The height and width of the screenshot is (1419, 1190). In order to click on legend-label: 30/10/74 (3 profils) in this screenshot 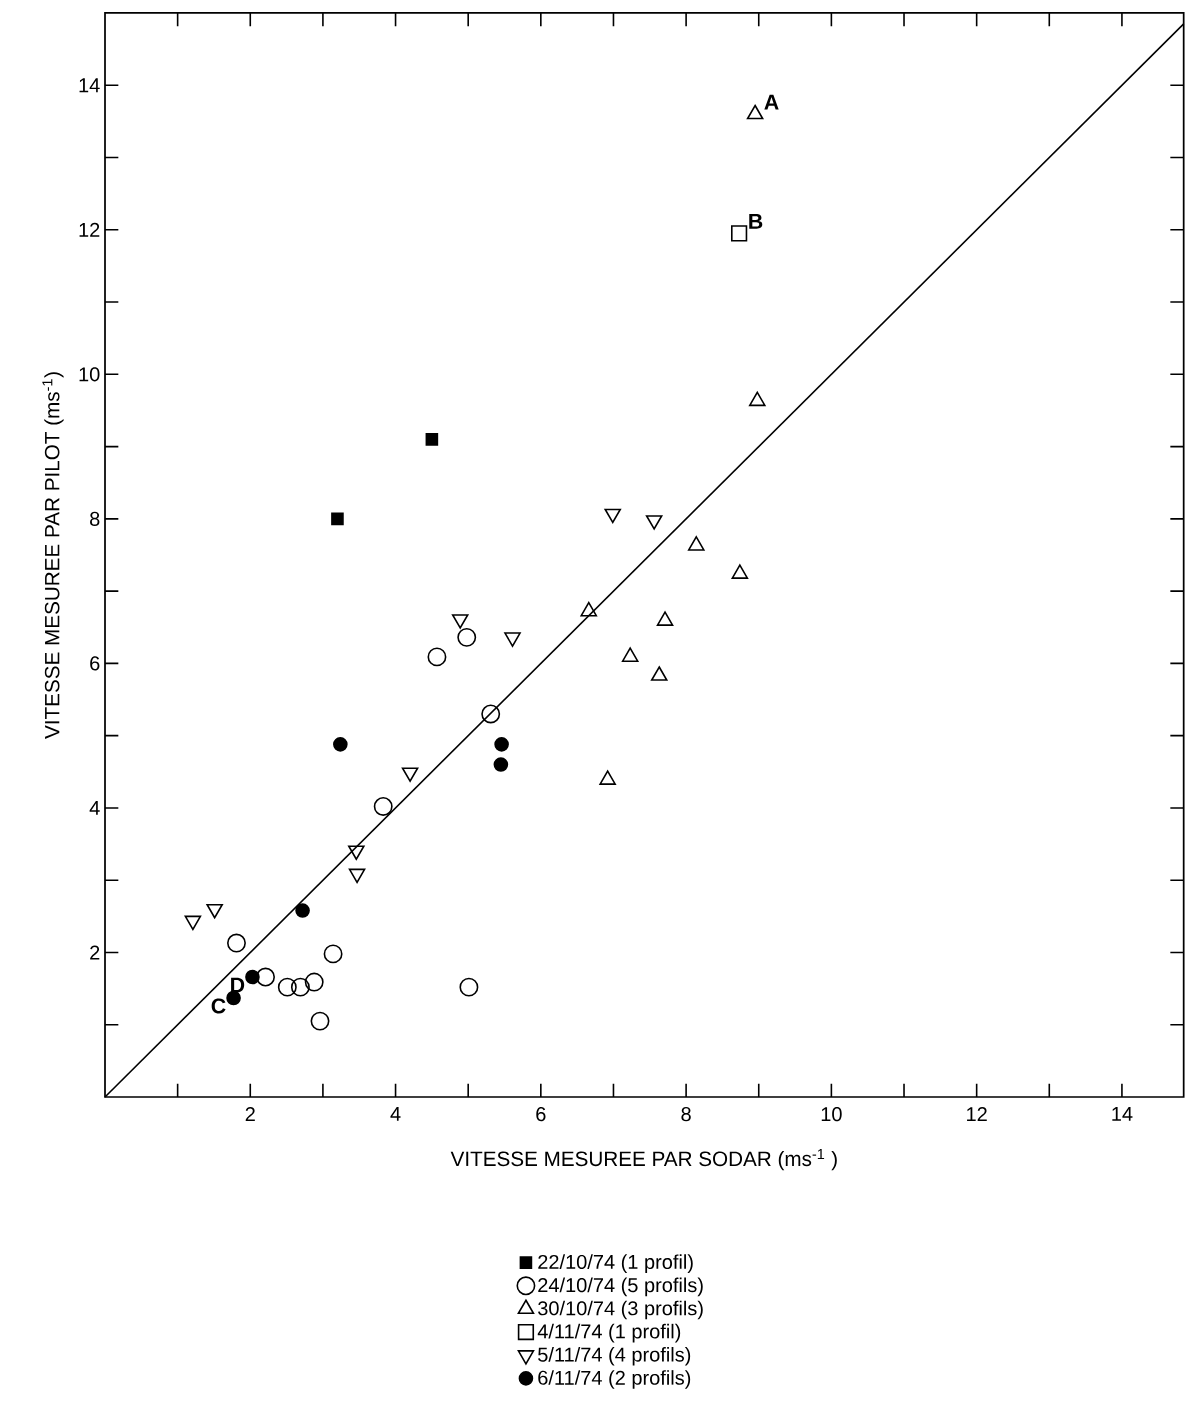, I will do `click(620, 1310)`.